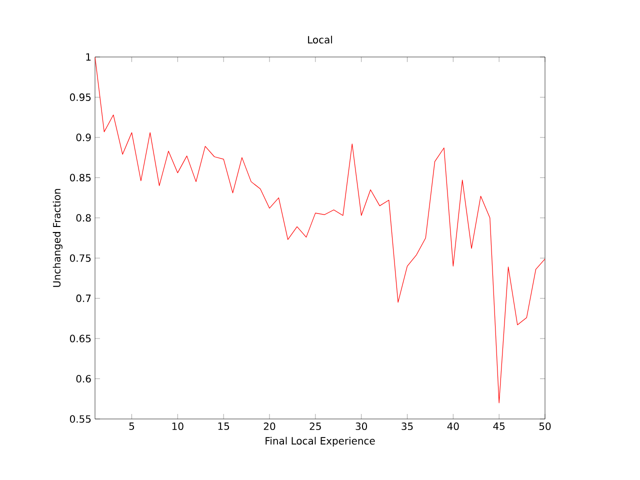 This screenshot has height=480, width=640. I want to click on y-tick-label: 0.85, so click(80, 178).